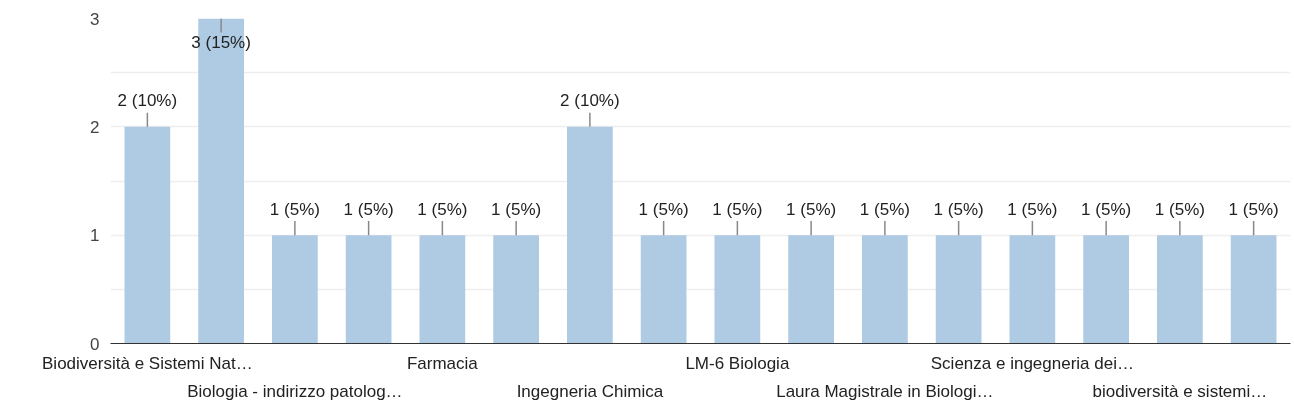 The image size is (1294, 405). Describe the element at coordinates (95, 19) in the screenshot. I see `y-tick-label: 3` at that location.